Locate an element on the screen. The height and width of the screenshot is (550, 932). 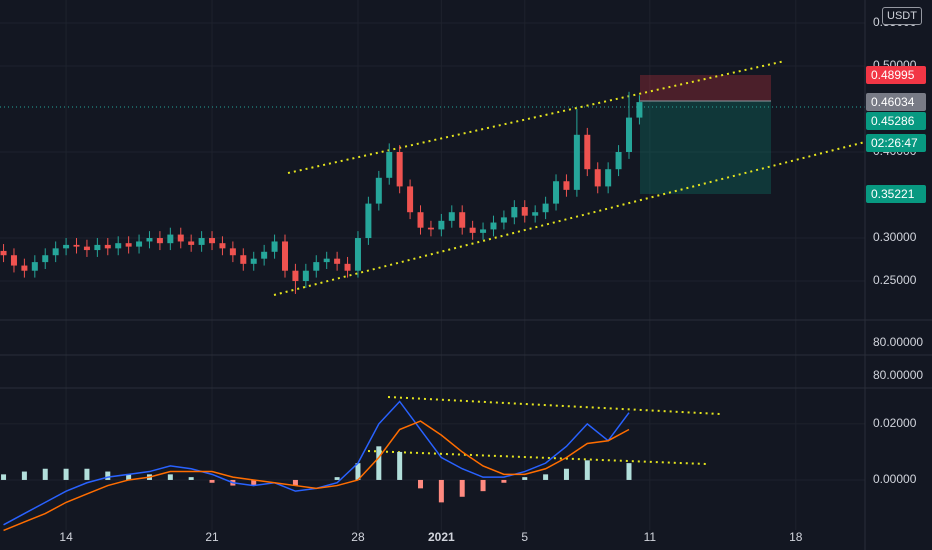
price-tag: 0.48995 is located at coordinates (896, 75).